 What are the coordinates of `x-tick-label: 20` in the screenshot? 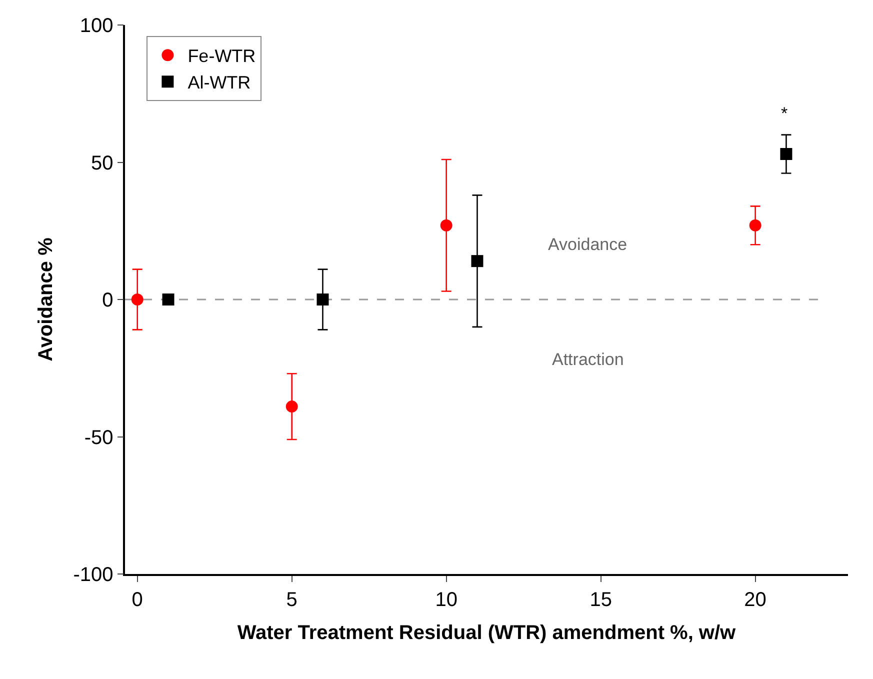 It's located at (755, 599).